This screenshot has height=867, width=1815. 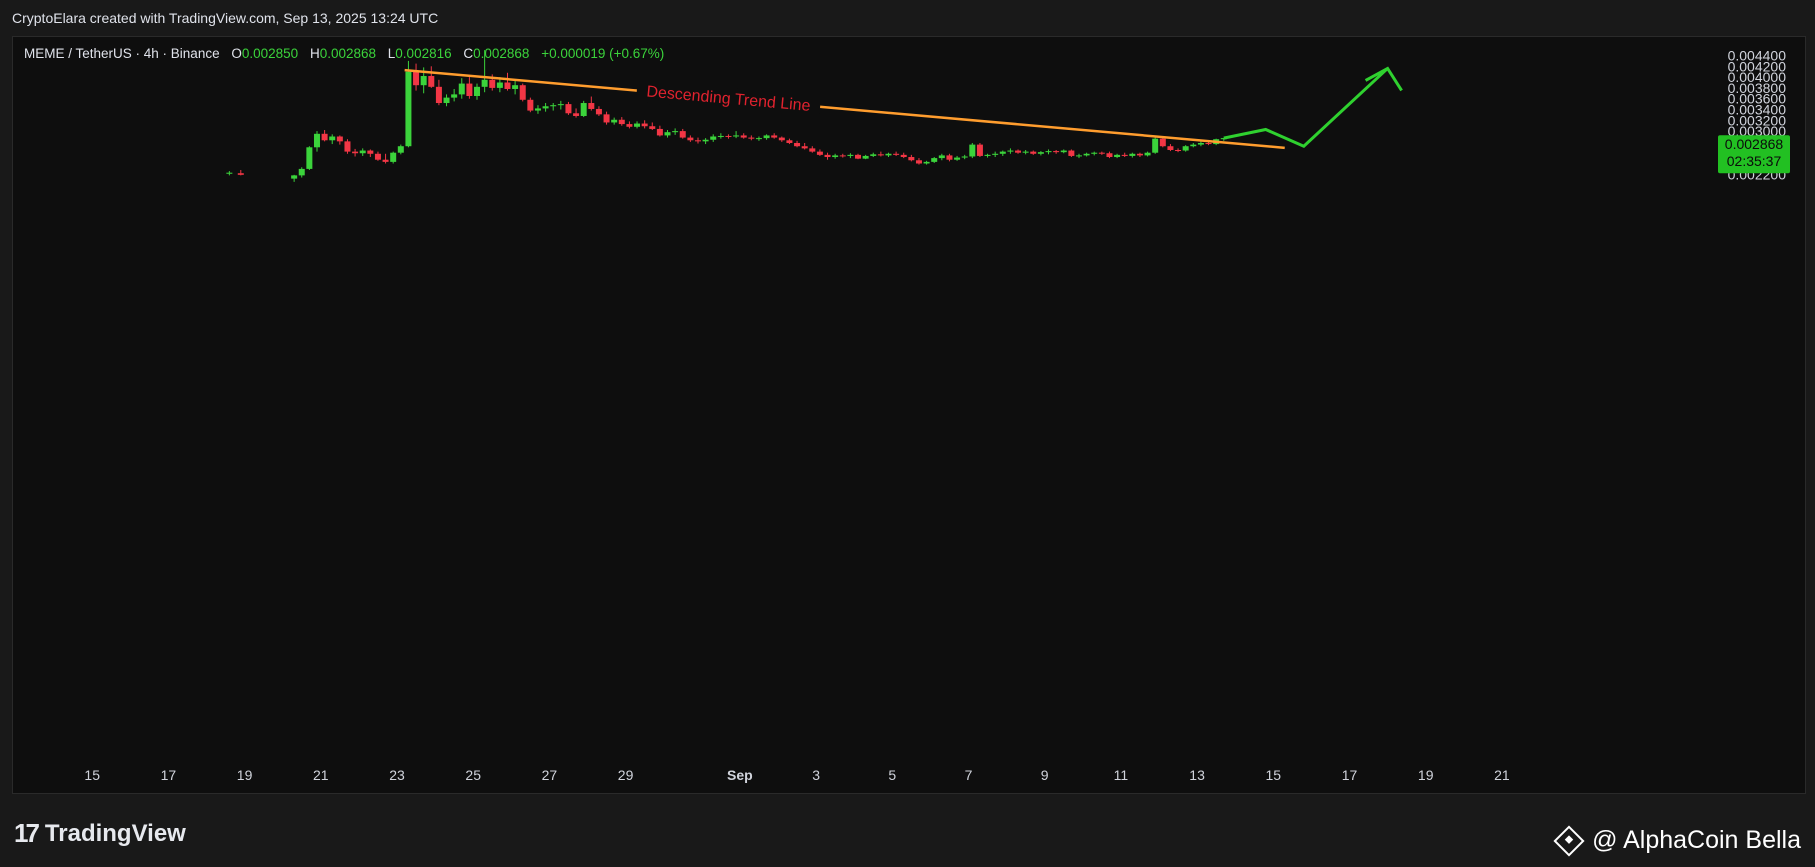 I want to click on tradingview-logo-icon: 17, so click(x=27, y=833).